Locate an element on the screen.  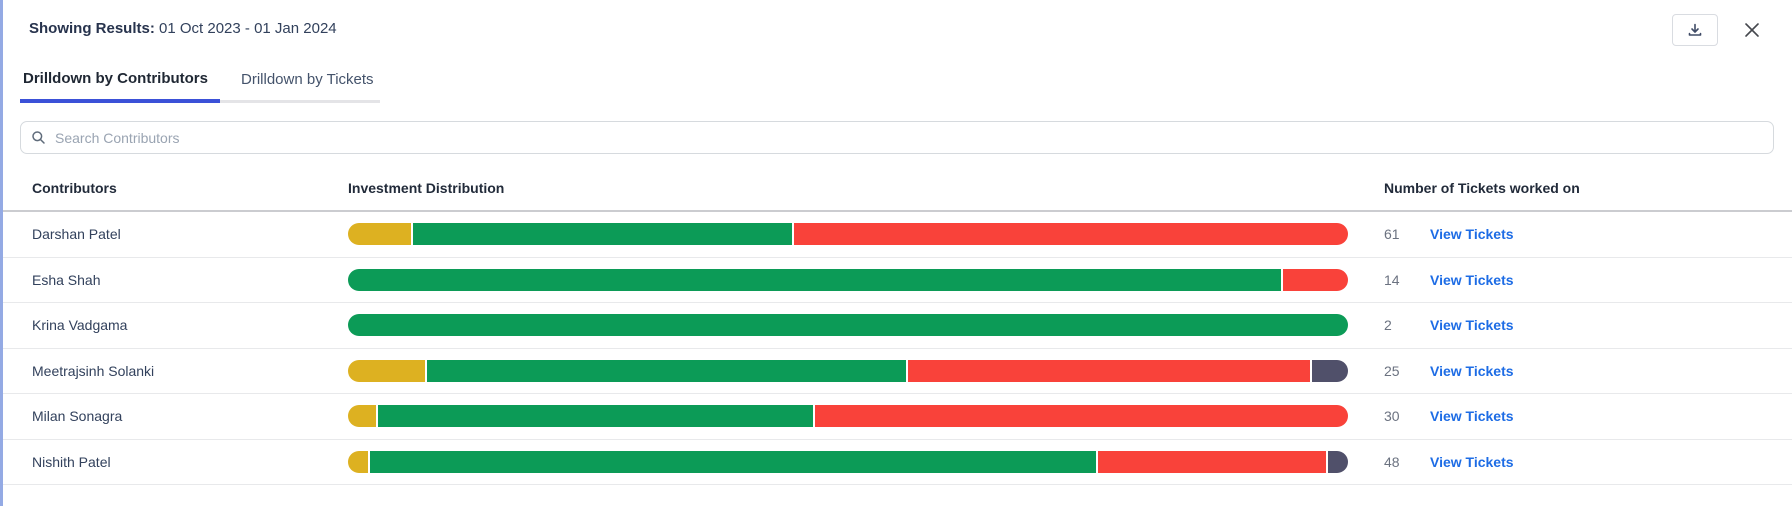
close-icon is located at coordinates (1752, 30).